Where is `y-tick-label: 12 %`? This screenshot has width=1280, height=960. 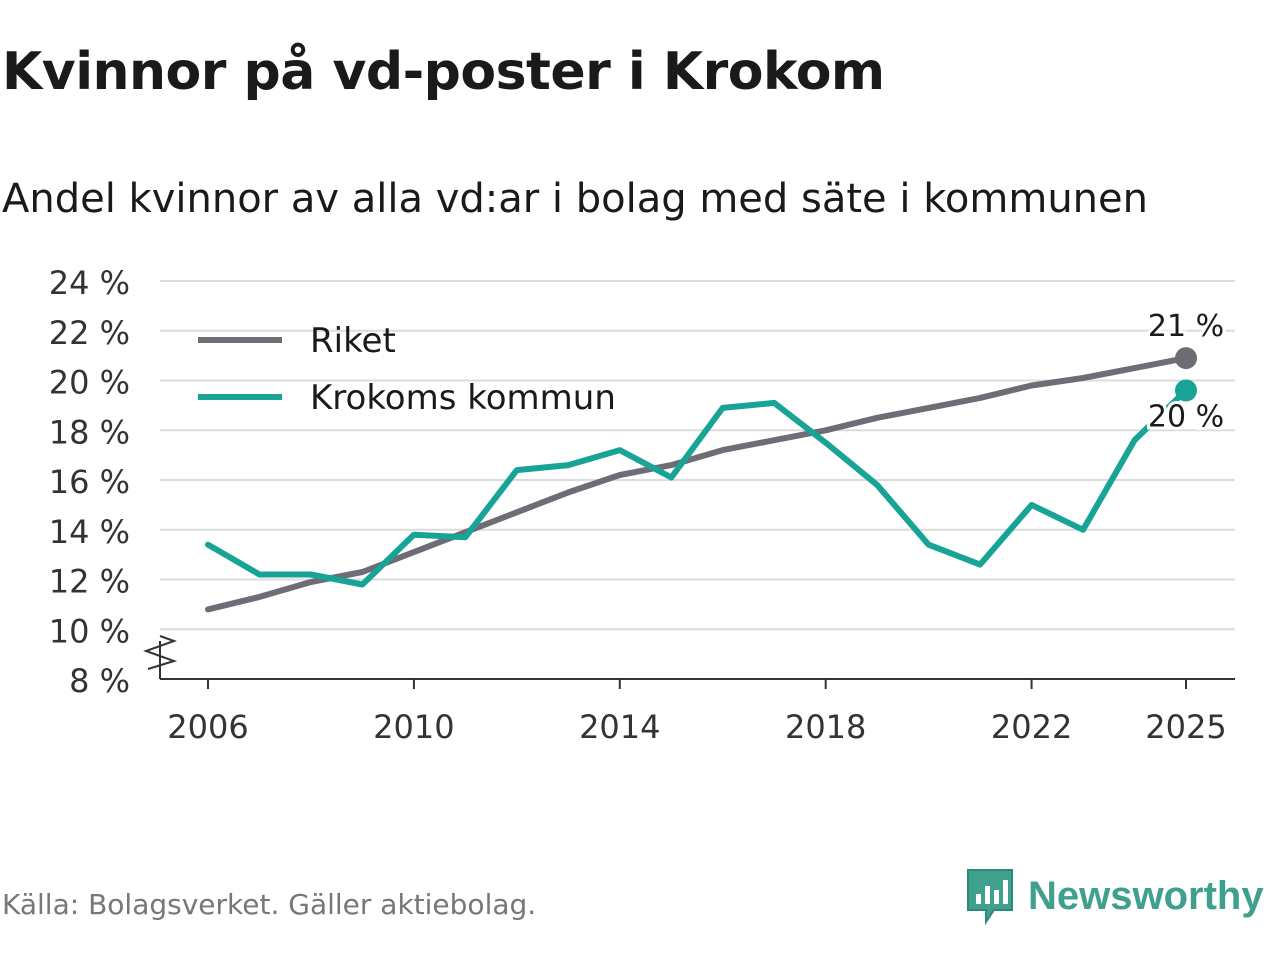
y-tick-label: 12 % is located at coordinates (89, 582).